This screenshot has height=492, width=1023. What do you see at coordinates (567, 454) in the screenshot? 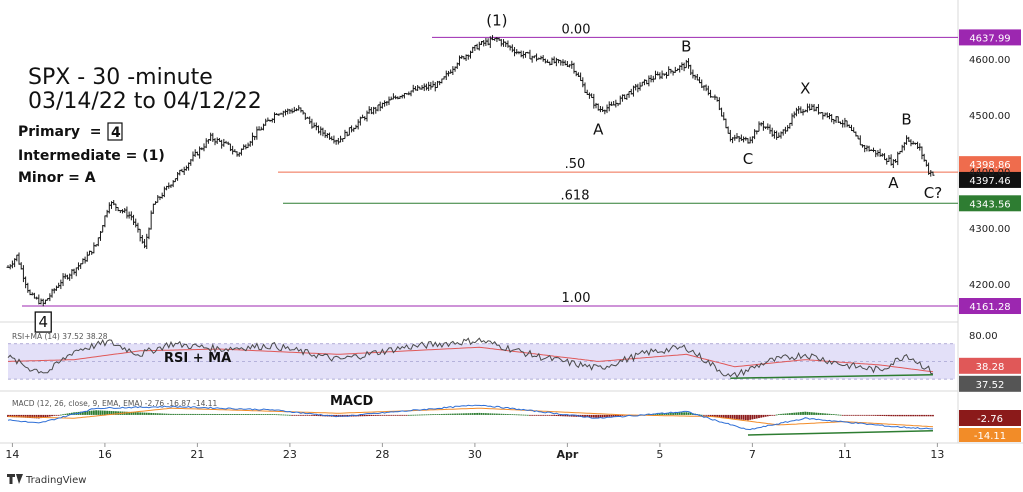
I see `time-tick-label: Apr` at bounding box center [567, 454].